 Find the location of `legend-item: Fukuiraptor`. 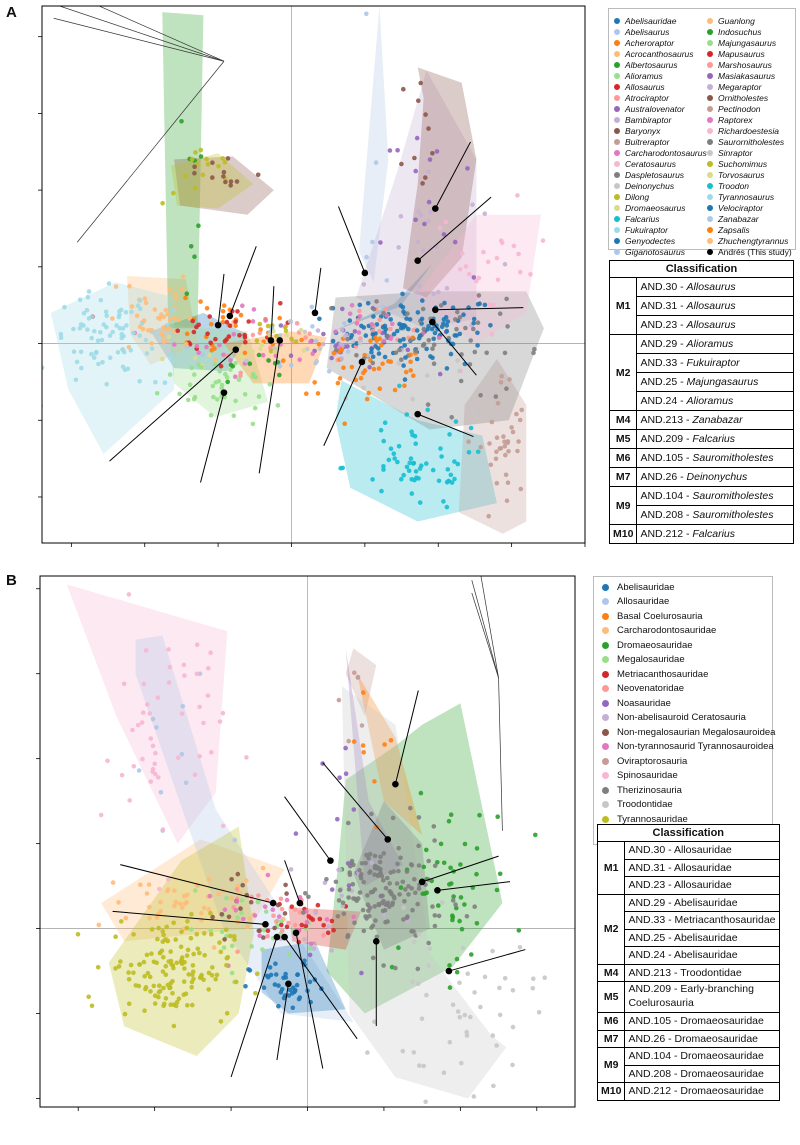

legend-item: Fukuiraptor is located at coordinates (660, 229).